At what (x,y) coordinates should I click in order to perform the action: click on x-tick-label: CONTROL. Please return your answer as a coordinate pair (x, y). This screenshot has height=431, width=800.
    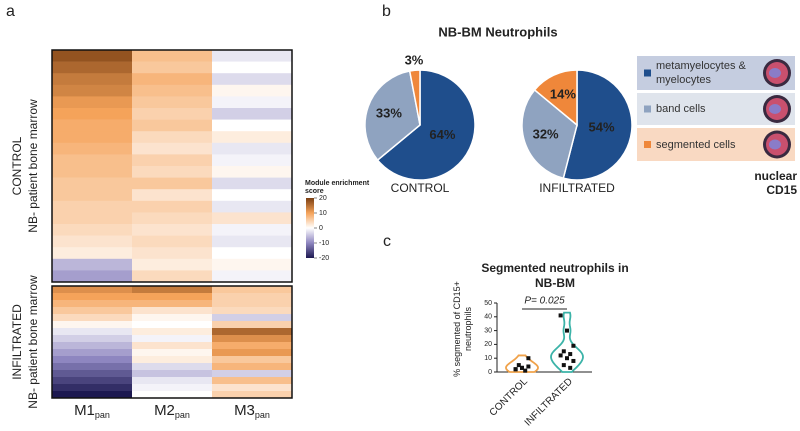
    Looking at the image, I should click on (509, 397).